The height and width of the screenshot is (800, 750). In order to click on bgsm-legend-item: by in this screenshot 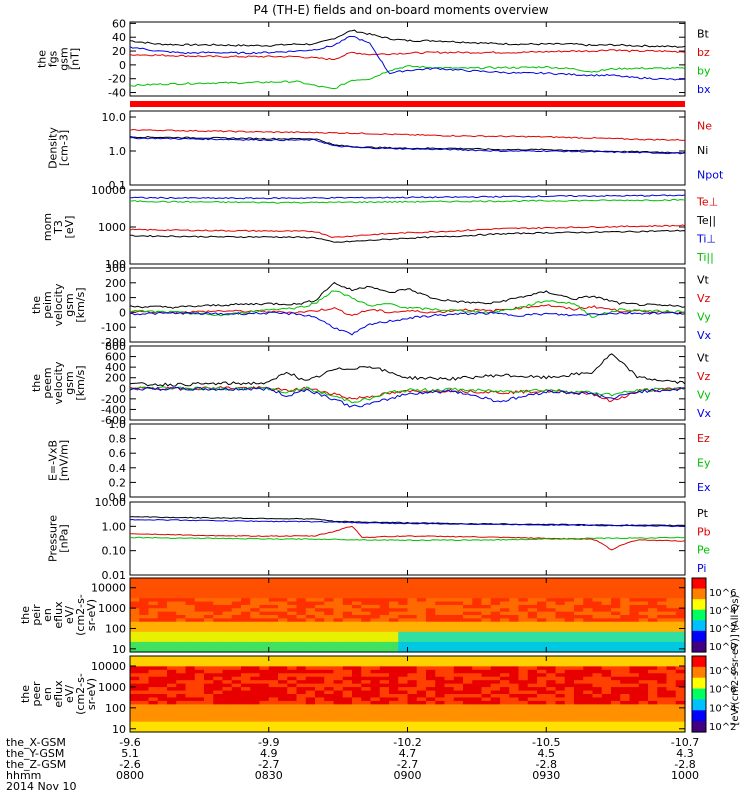, I will do `click(704, 70)`.